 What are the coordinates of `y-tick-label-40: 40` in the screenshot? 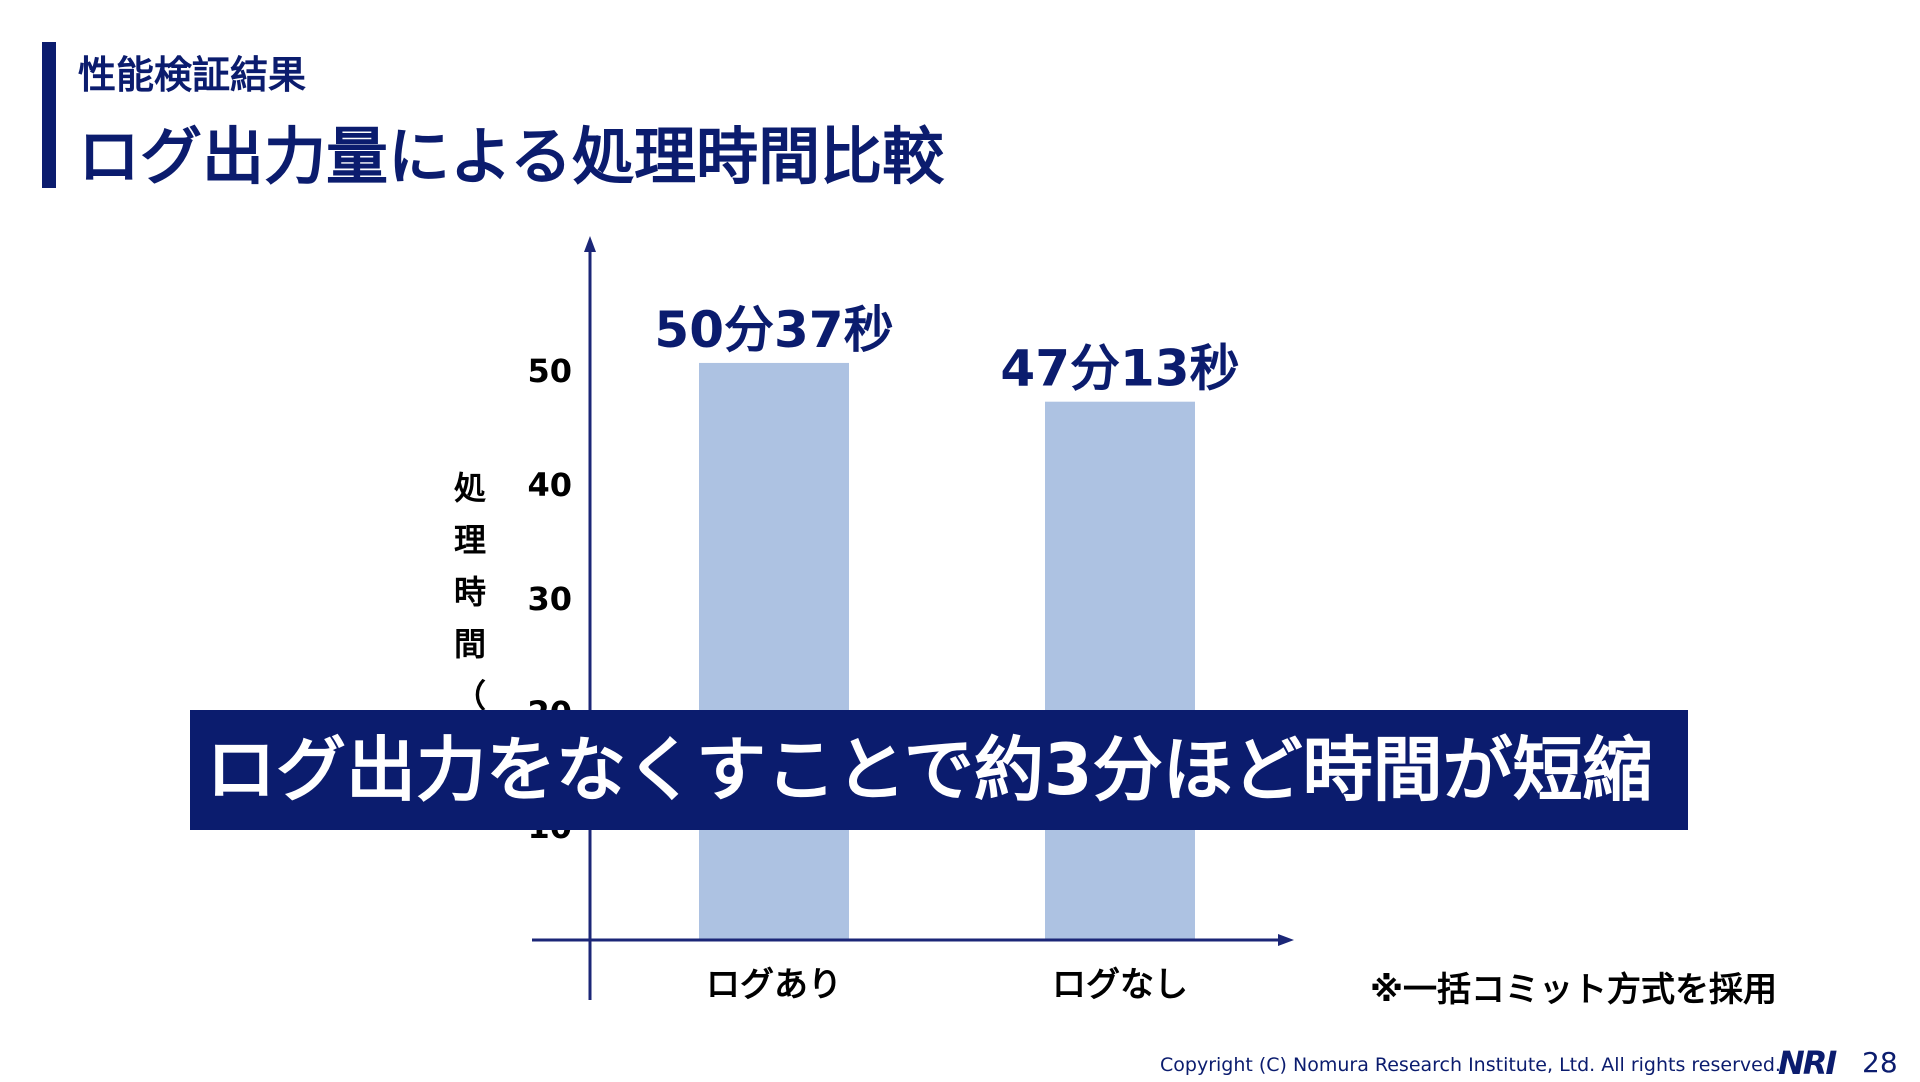 It's located at (549, 485).